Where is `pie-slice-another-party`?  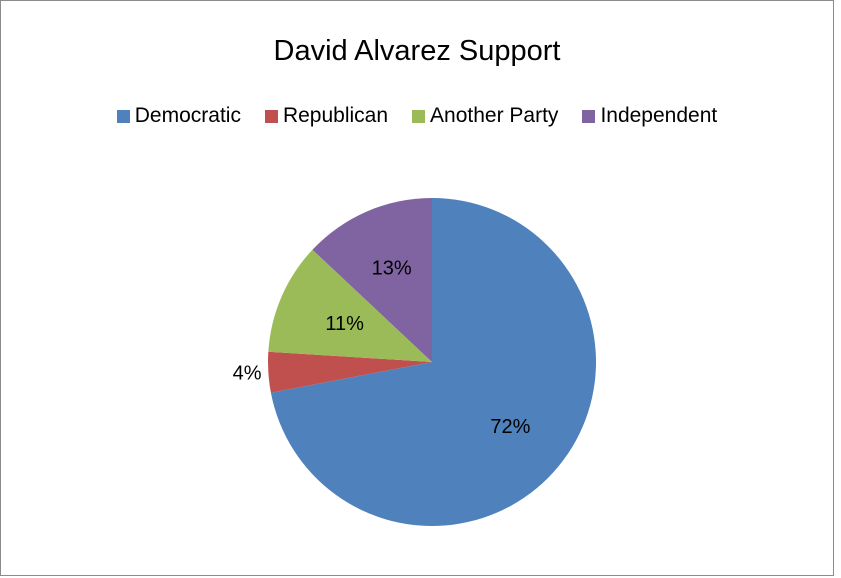 pie-slice-another-party is located at coordinates (350, 305).